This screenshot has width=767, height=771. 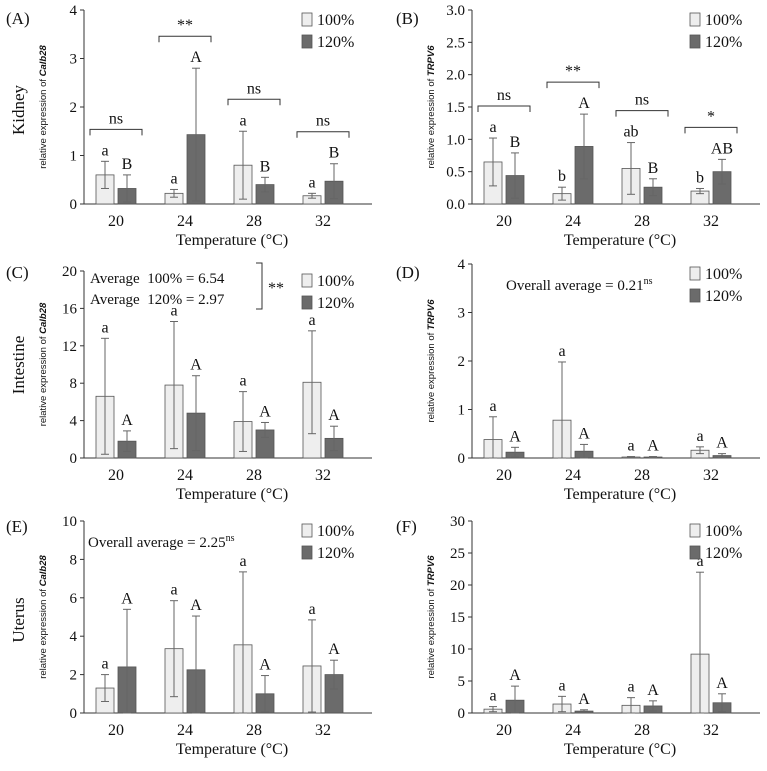 I want to click on y-tick-label: 2.0, so click(x=455, y=76).